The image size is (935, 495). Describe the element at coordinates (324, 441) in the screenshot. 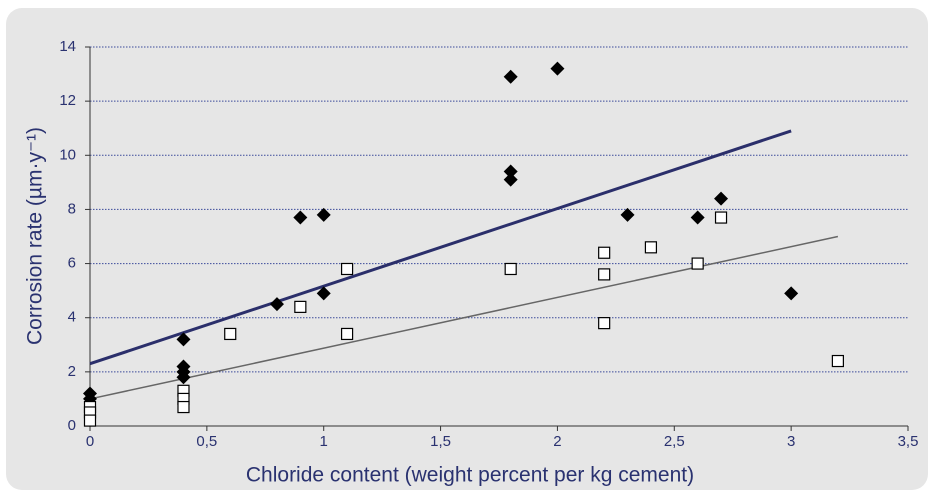

I see `x-tick-label: 1` at that location.